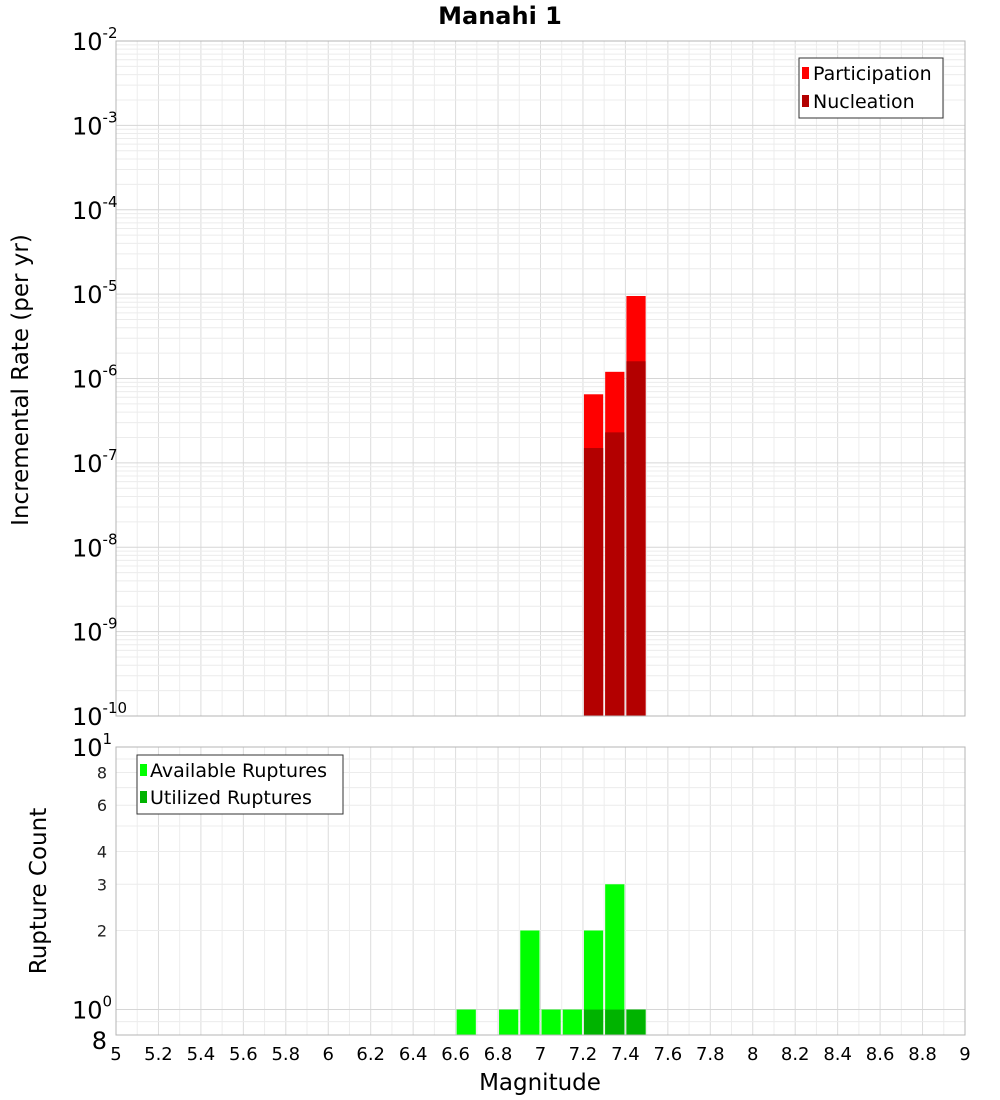 The width and height of the screenshot is (1000, 1100). I want to click on rate-bars, so click(614, 506).